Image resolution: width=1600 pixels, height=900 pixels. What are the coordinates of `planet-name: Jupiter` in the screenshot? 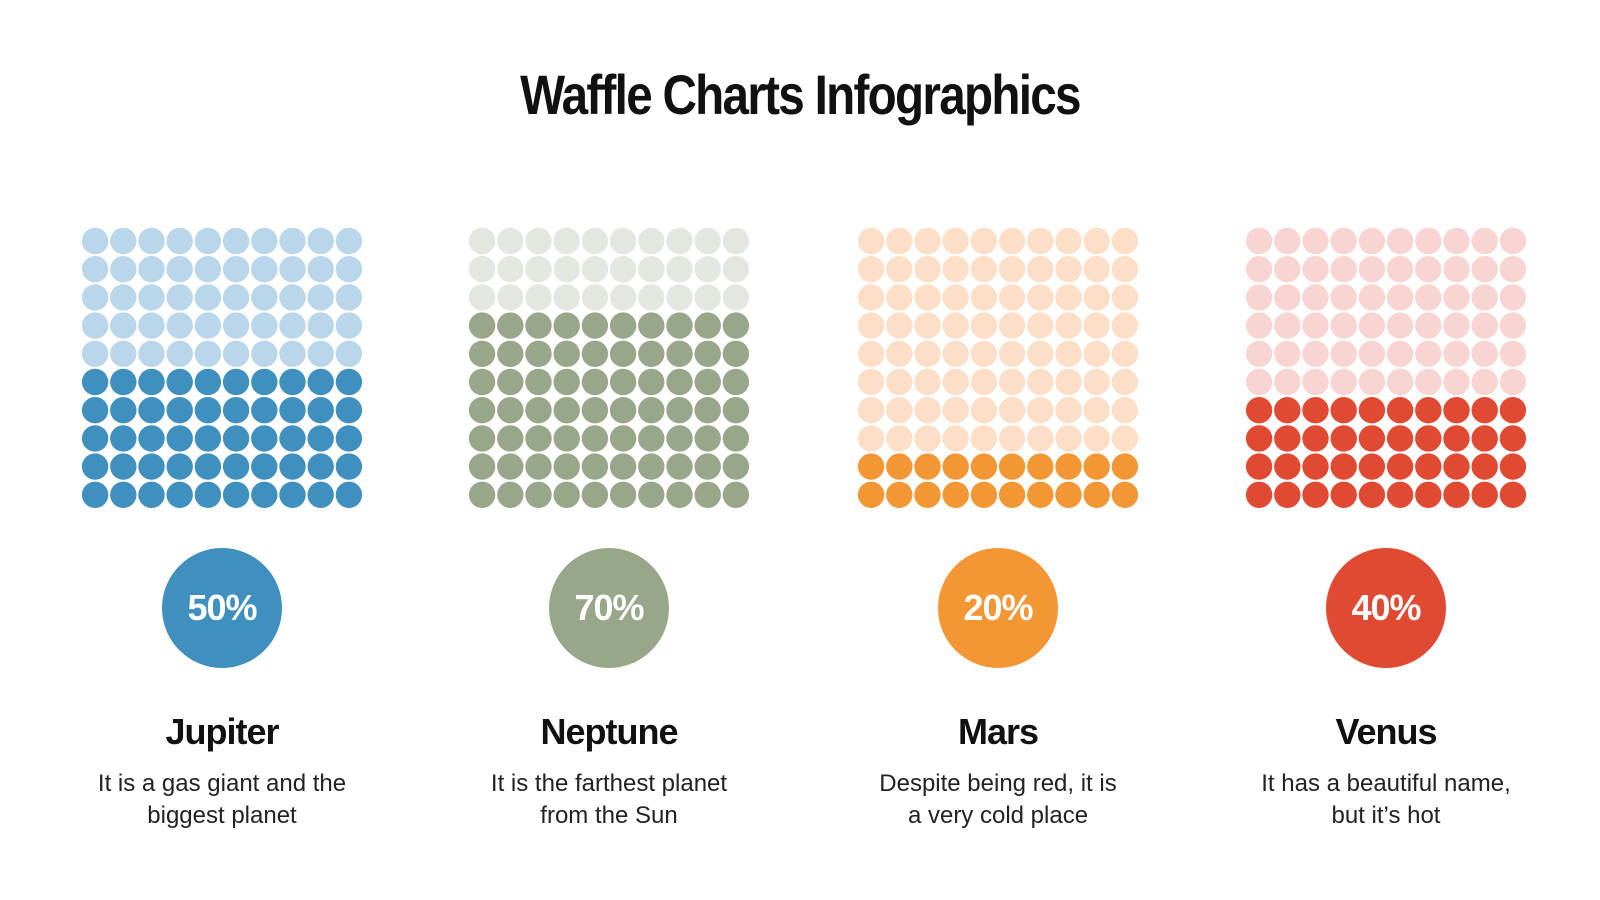 It's located at (222, 731).